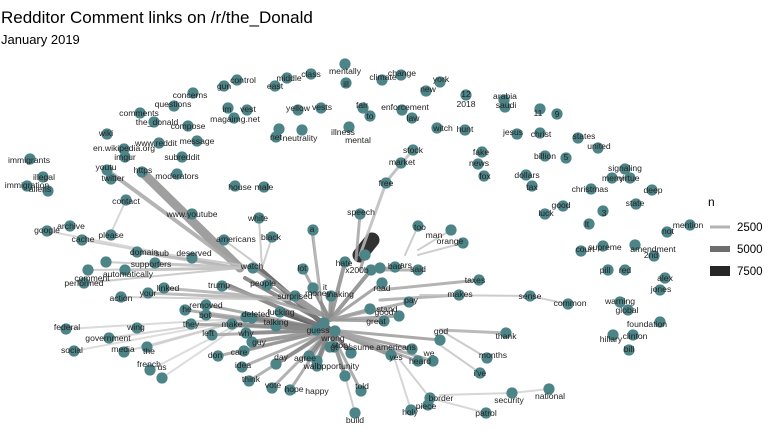  I want to click on node-label-the_donald: the_donald, so click(157, 122).